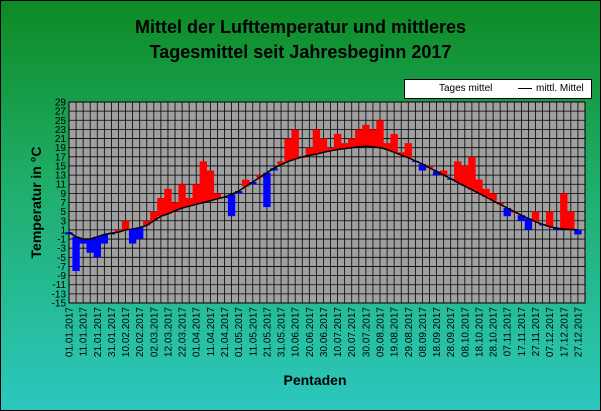 Image resolution: width=601 pixels, height=411 pixels. Describe the element at coordinates (61, 240) in the screenshot. I see `y-tick-label: -1` at that location.